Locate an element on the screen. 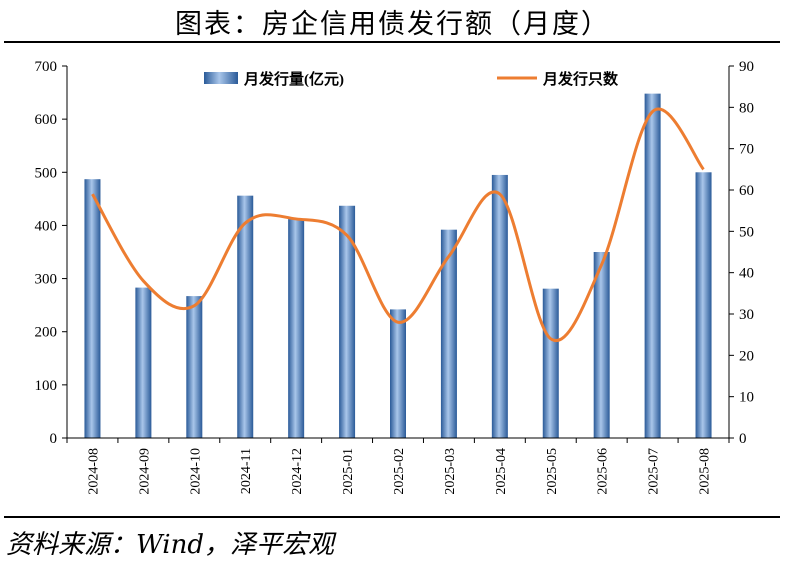 The image size is (785, 565). x-tick-label: 2025-01 is located at coordinates (348, 471).